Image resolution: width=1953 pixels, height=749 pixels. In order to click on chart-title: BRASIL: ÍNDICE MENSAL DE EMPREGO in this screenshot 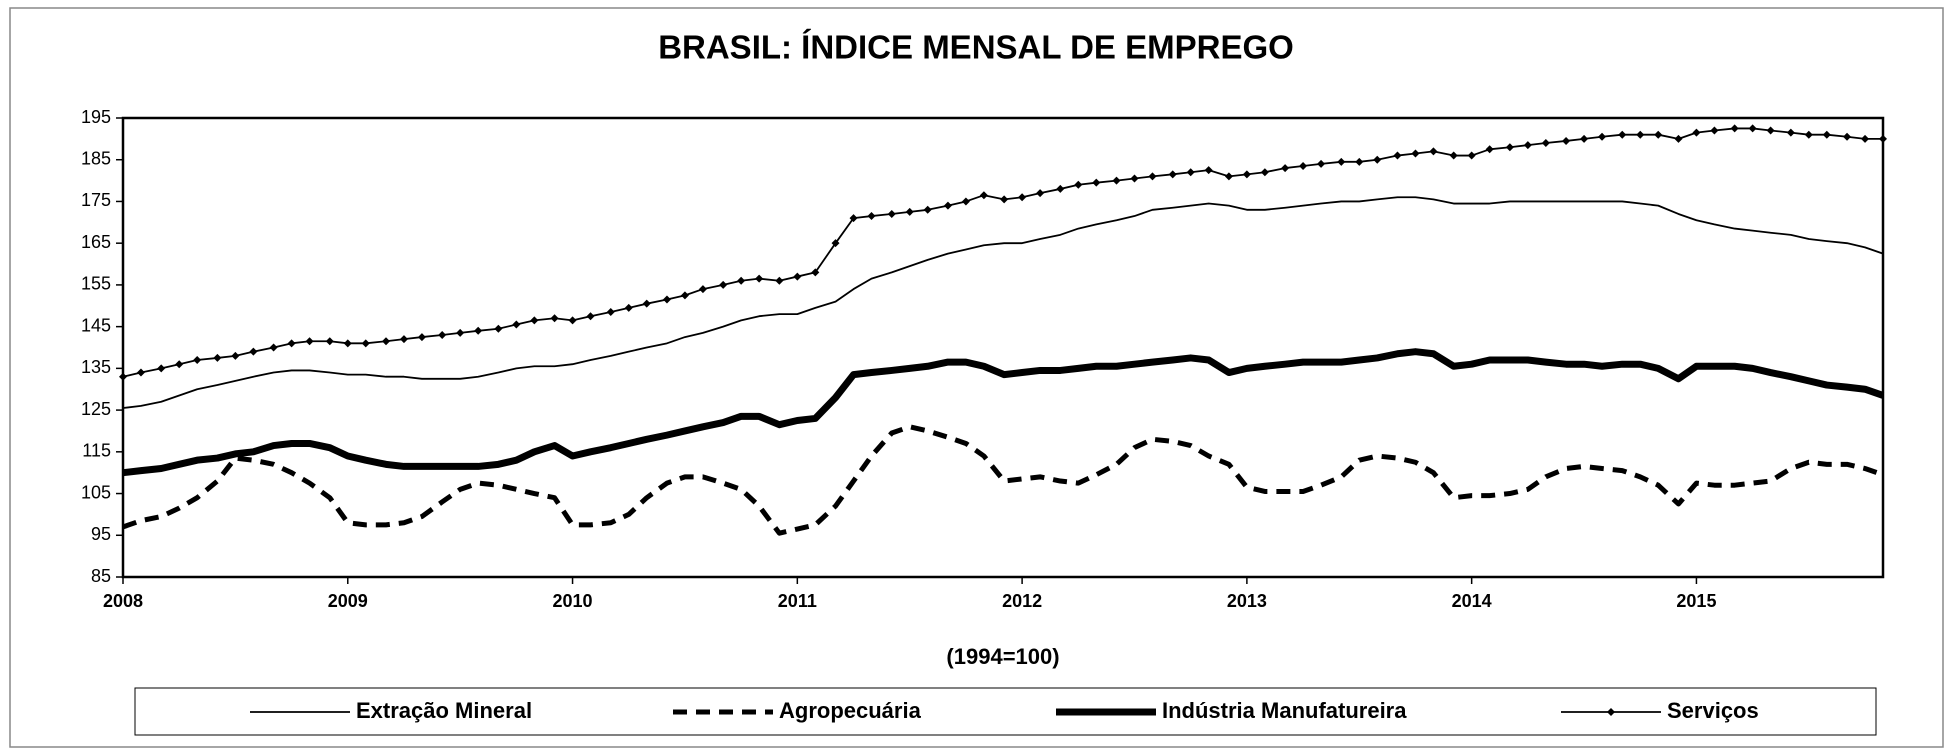, I will do `click(976, 47)`.